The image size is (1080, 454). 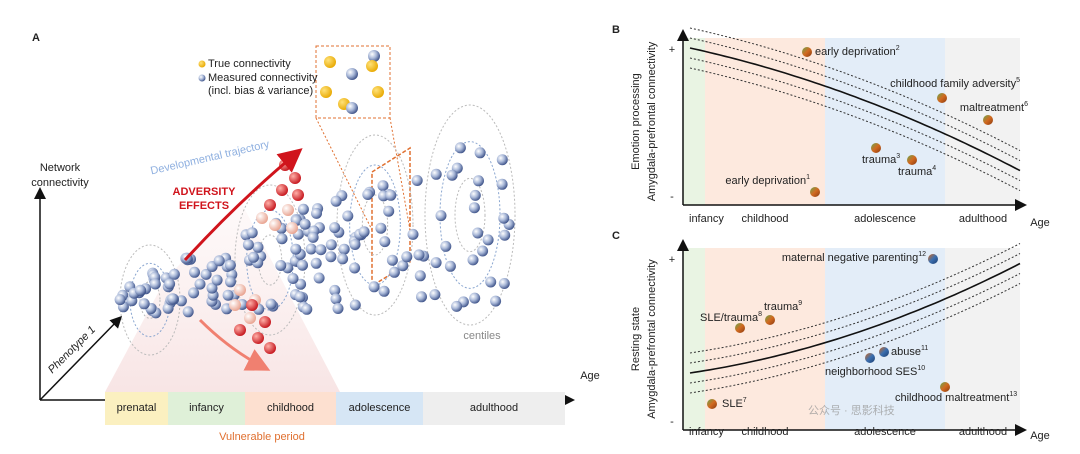 I want to click on study-label: SLE/trauma8, so click(x=731, y=317).